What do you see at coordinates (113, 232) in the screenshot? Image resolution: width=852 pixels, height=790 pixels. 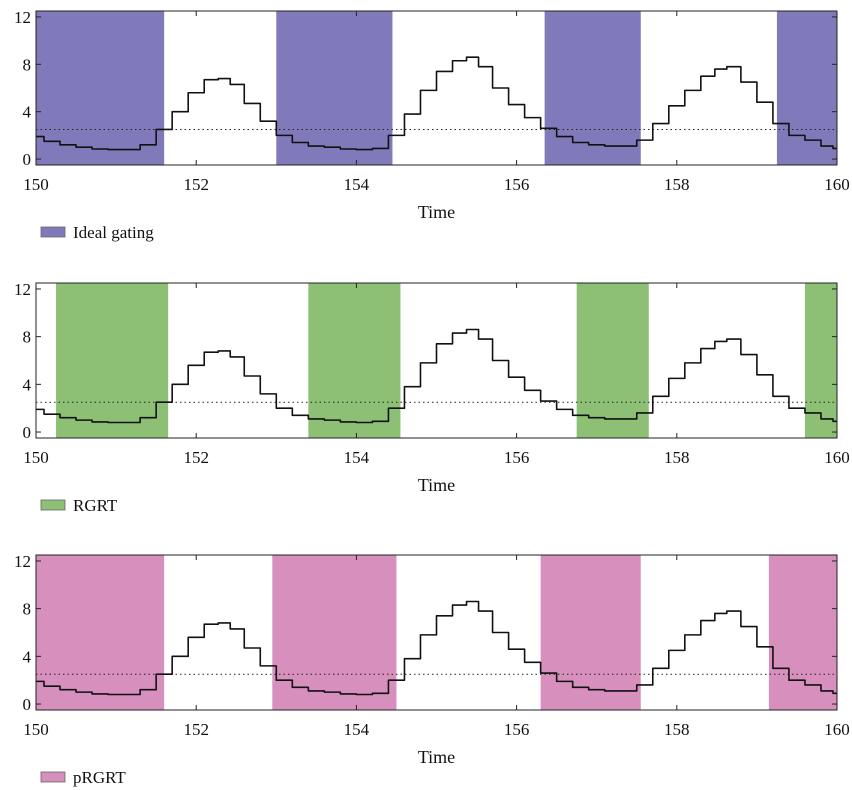 I see `legend-label: Ideal gating` at bounding box center [113, 232].